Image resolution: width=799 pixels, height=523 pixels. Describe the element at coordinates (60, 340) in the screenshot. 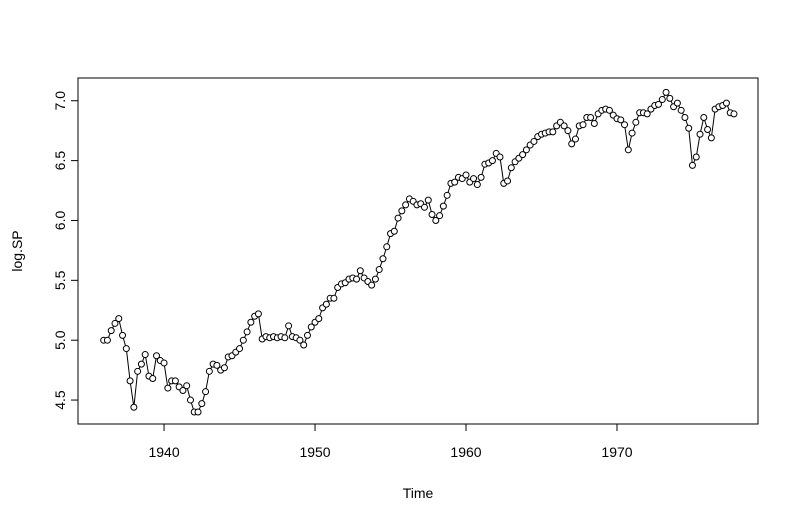

I see `y-tick-label: 5.0` at that location.